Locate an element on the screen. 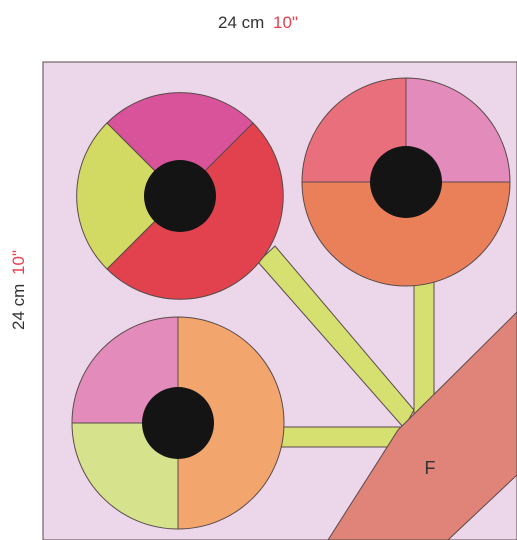  flower-bottom-left-pink-segment is located at coordinates (125, 370).